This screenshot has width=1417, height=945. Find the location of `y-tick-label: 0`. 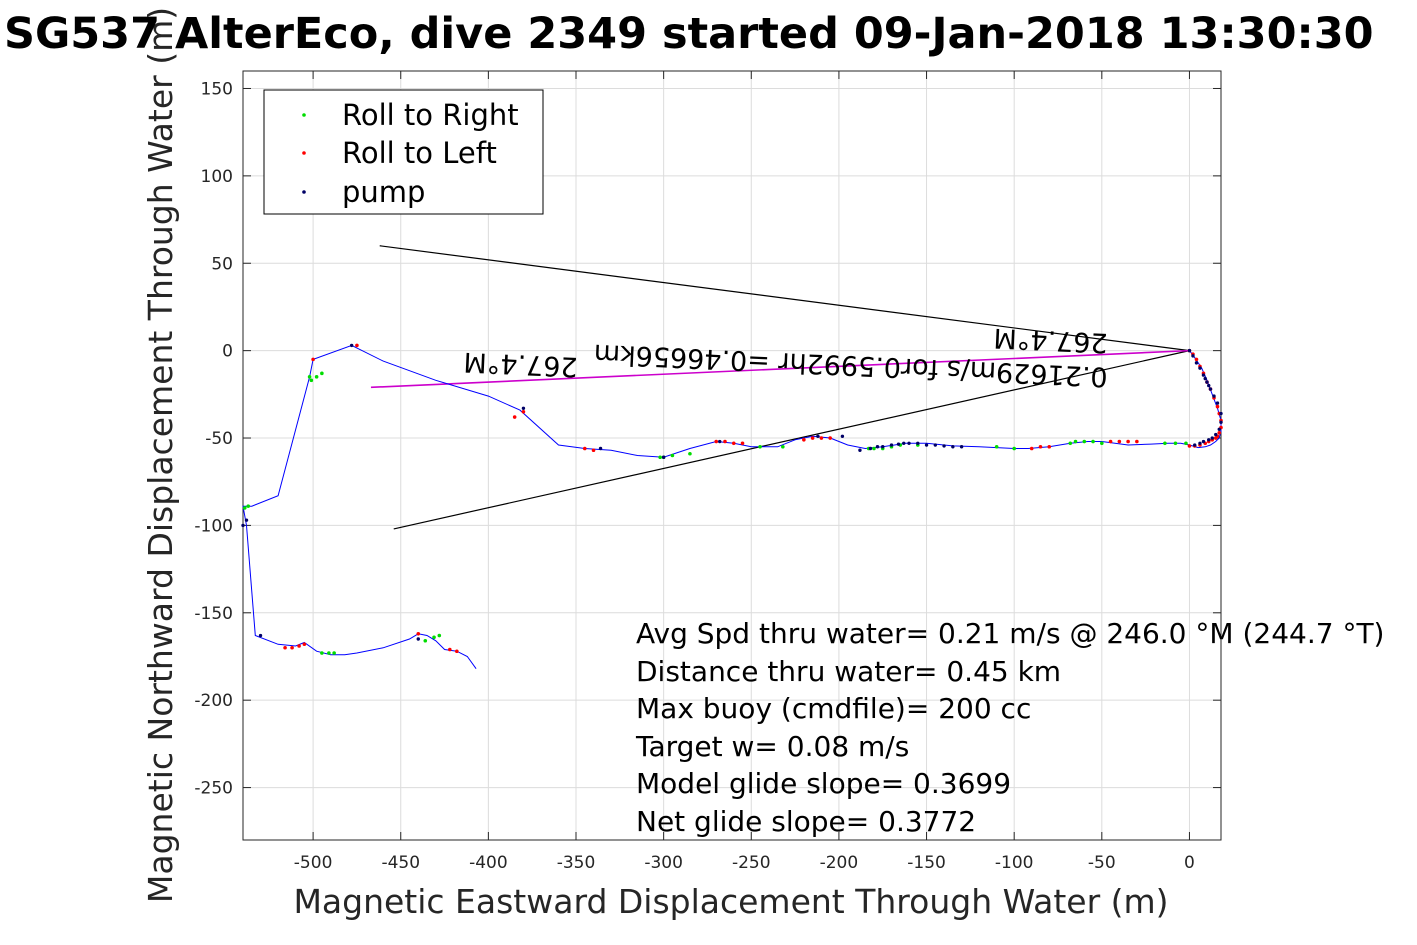

y-tick-label: 0 is located at coordinates (227, 352).